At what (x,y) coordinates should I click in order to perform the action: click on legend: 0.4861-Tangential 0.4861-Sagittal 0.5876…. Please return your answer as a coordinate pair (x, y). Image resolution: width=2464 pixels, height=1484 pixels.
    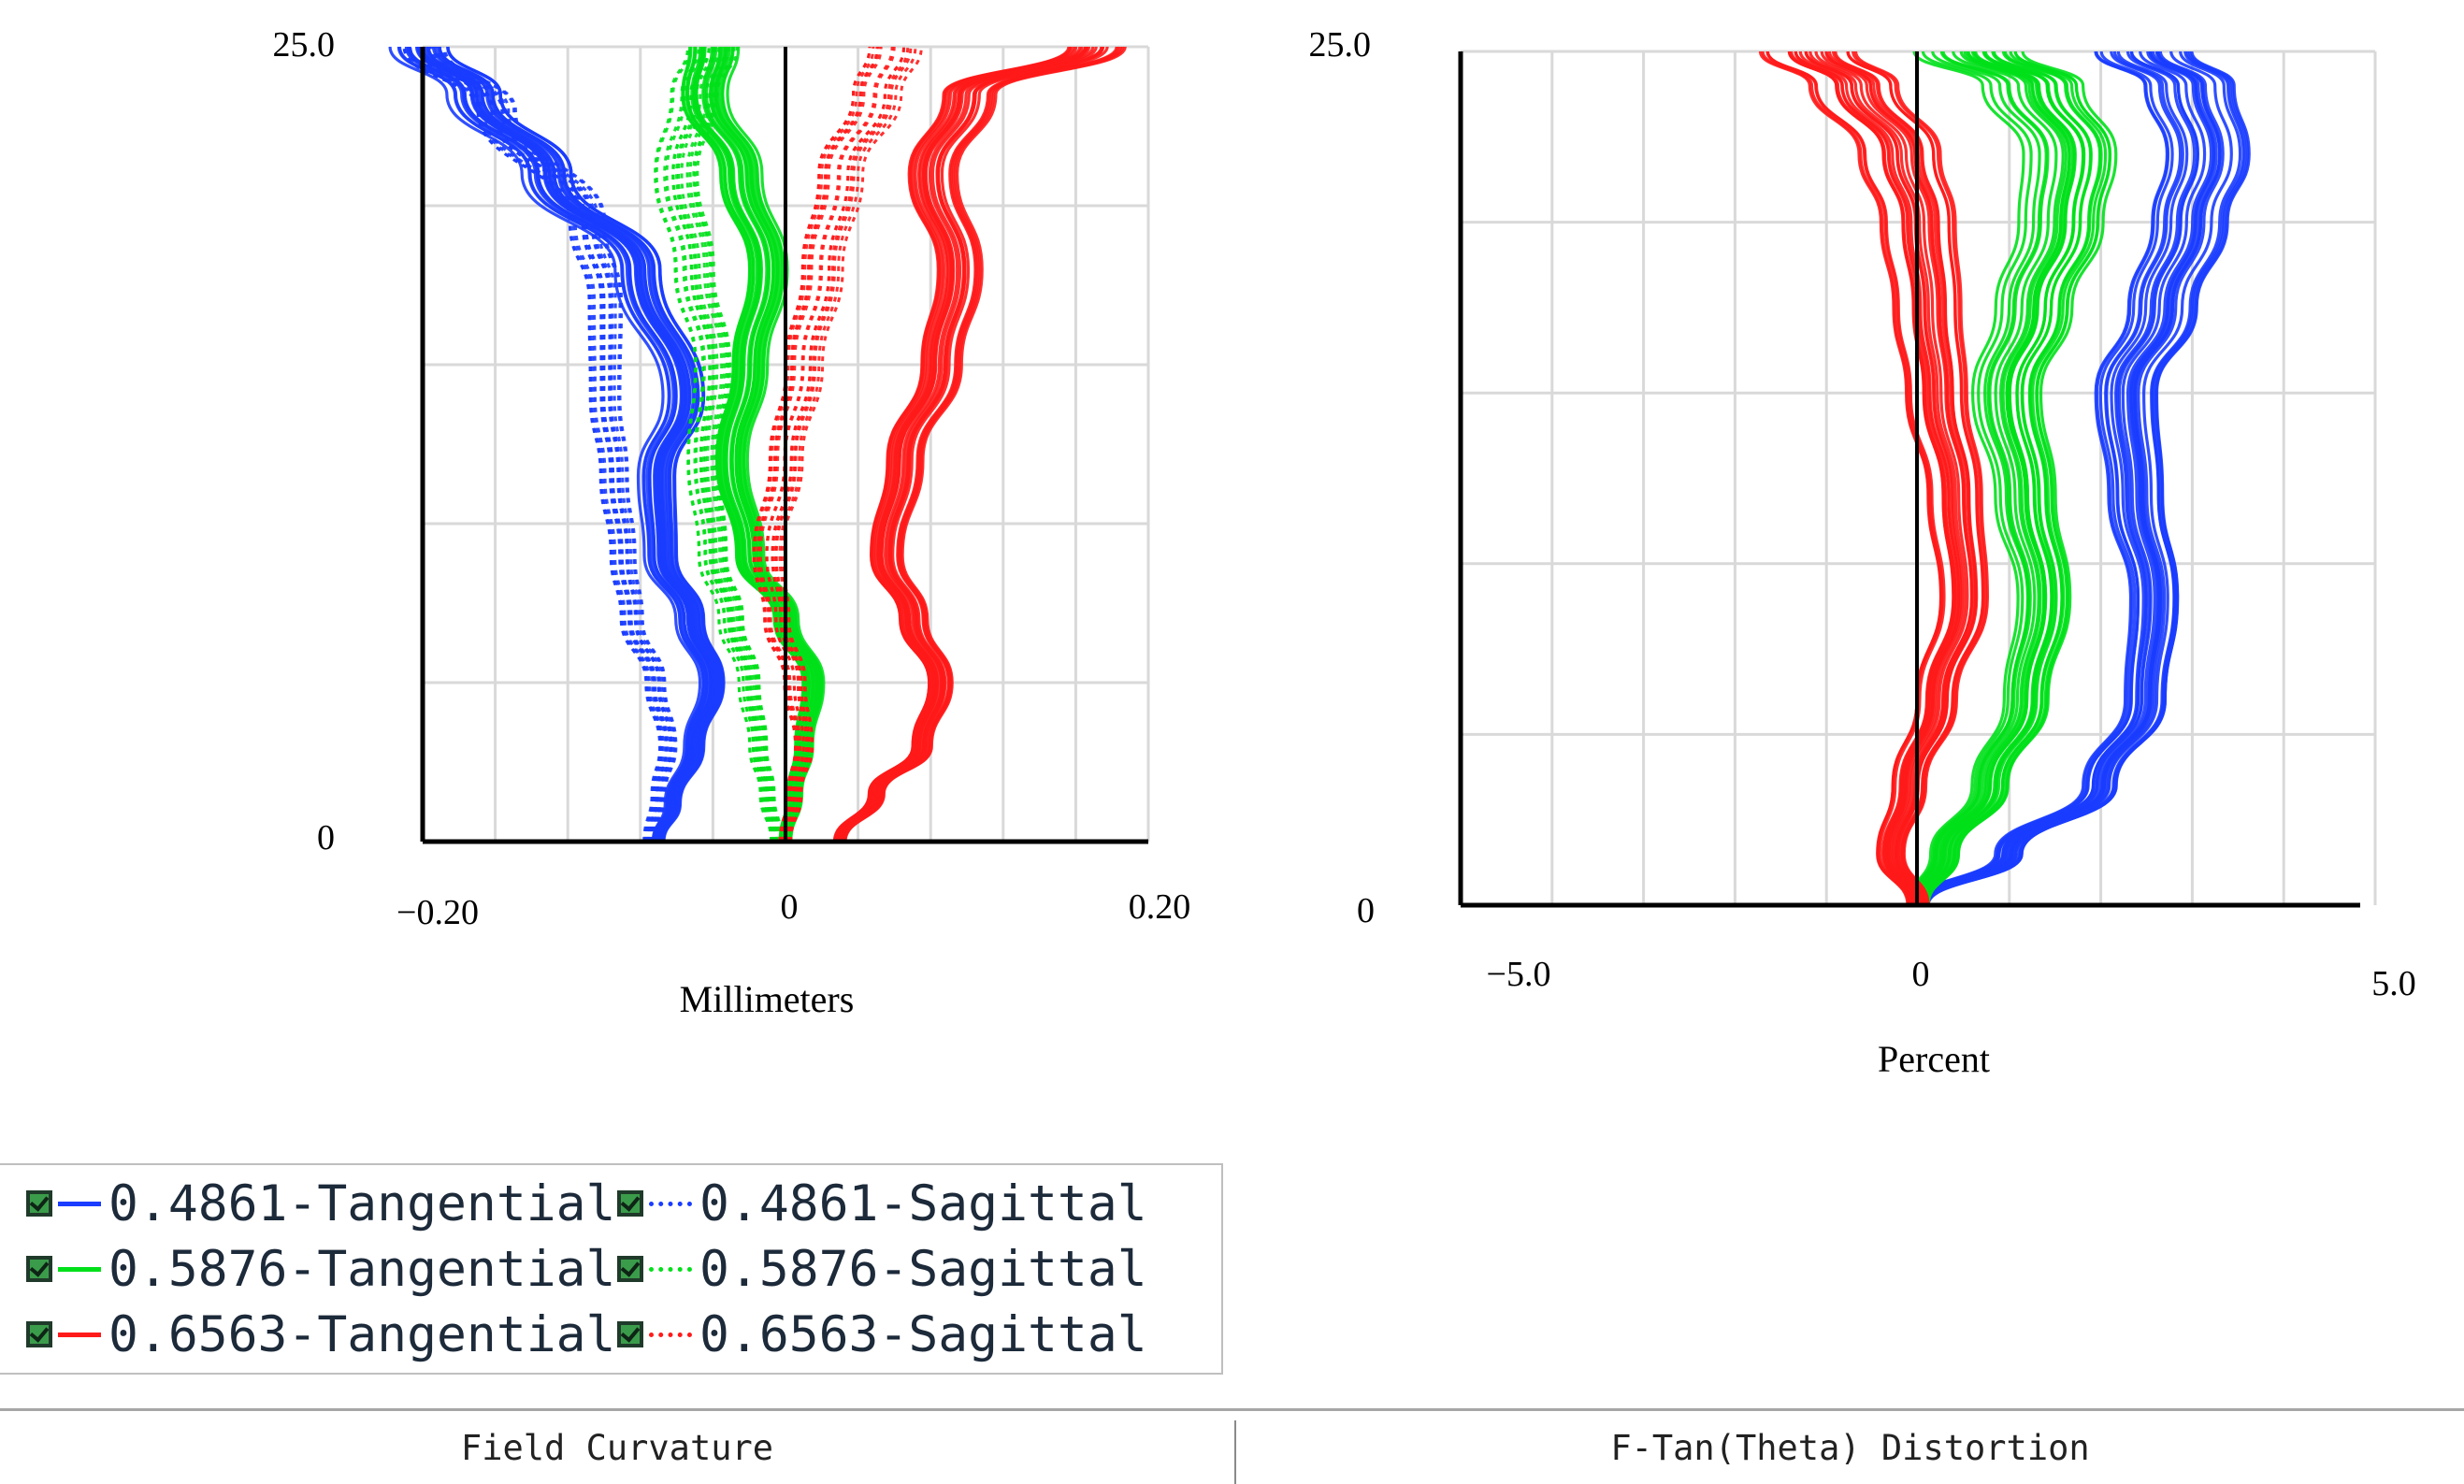
    Looking at the image, I should click on (611, 1269).